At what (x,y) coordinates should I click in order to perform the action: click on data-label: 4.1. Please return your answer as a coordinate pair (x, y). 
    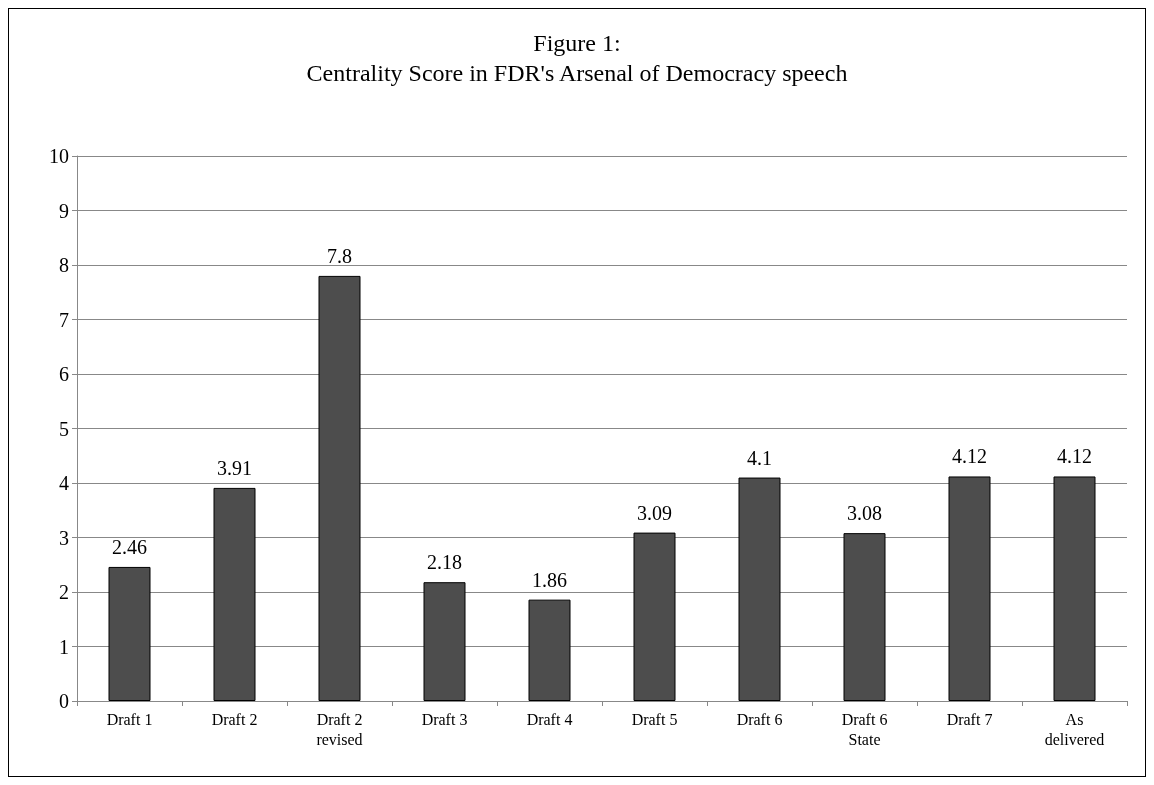
    Looking at the image, I should click on (759, 457).